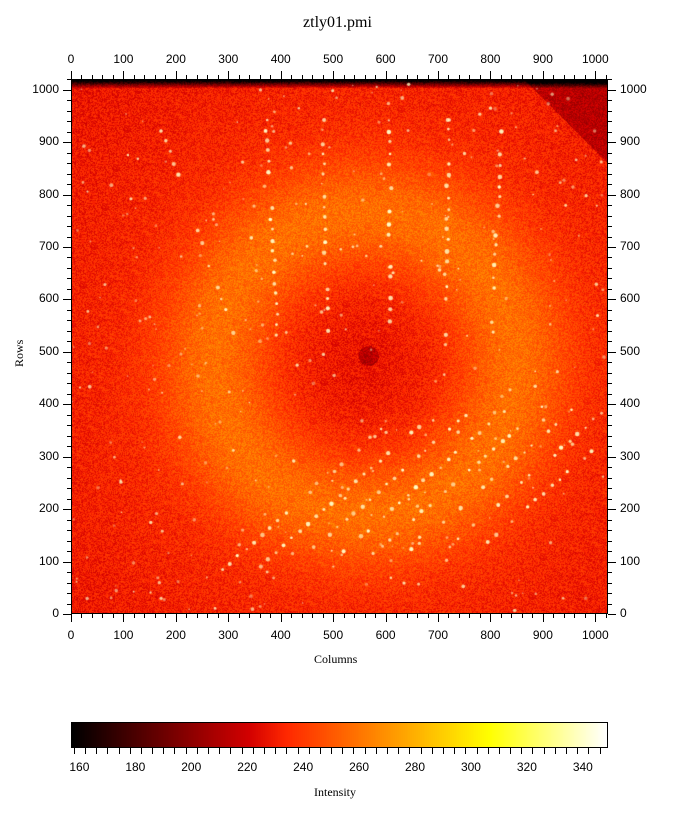 Image resolution: width=675 pixels, height=816 pixels. Describe the element at coordinates (280, 59) in the screenshot. I see `x-tick-label-top: 400` at that location.